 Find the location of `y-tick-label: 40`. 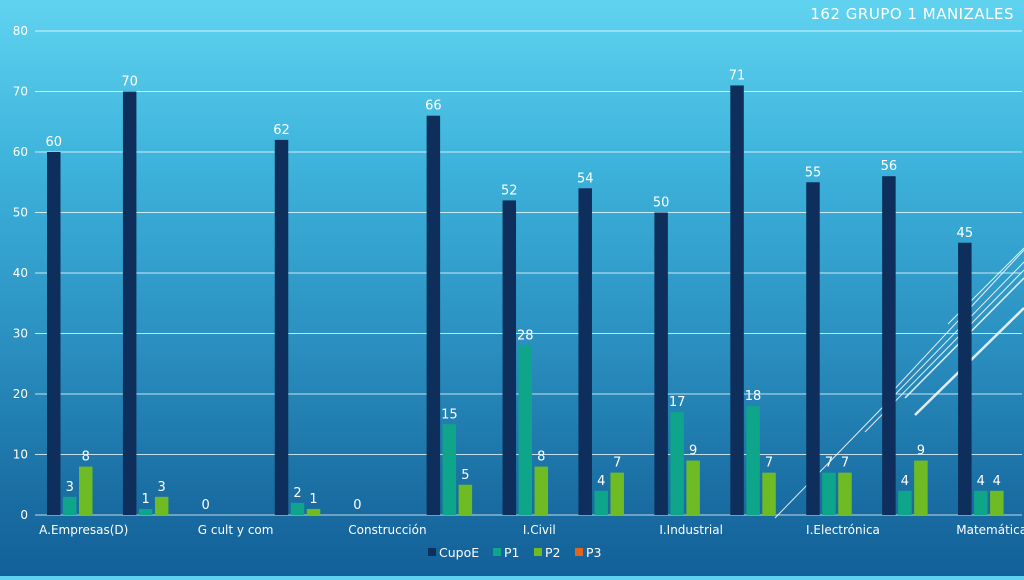

y-tick-label: 40 is located at coordinates (20, 273).